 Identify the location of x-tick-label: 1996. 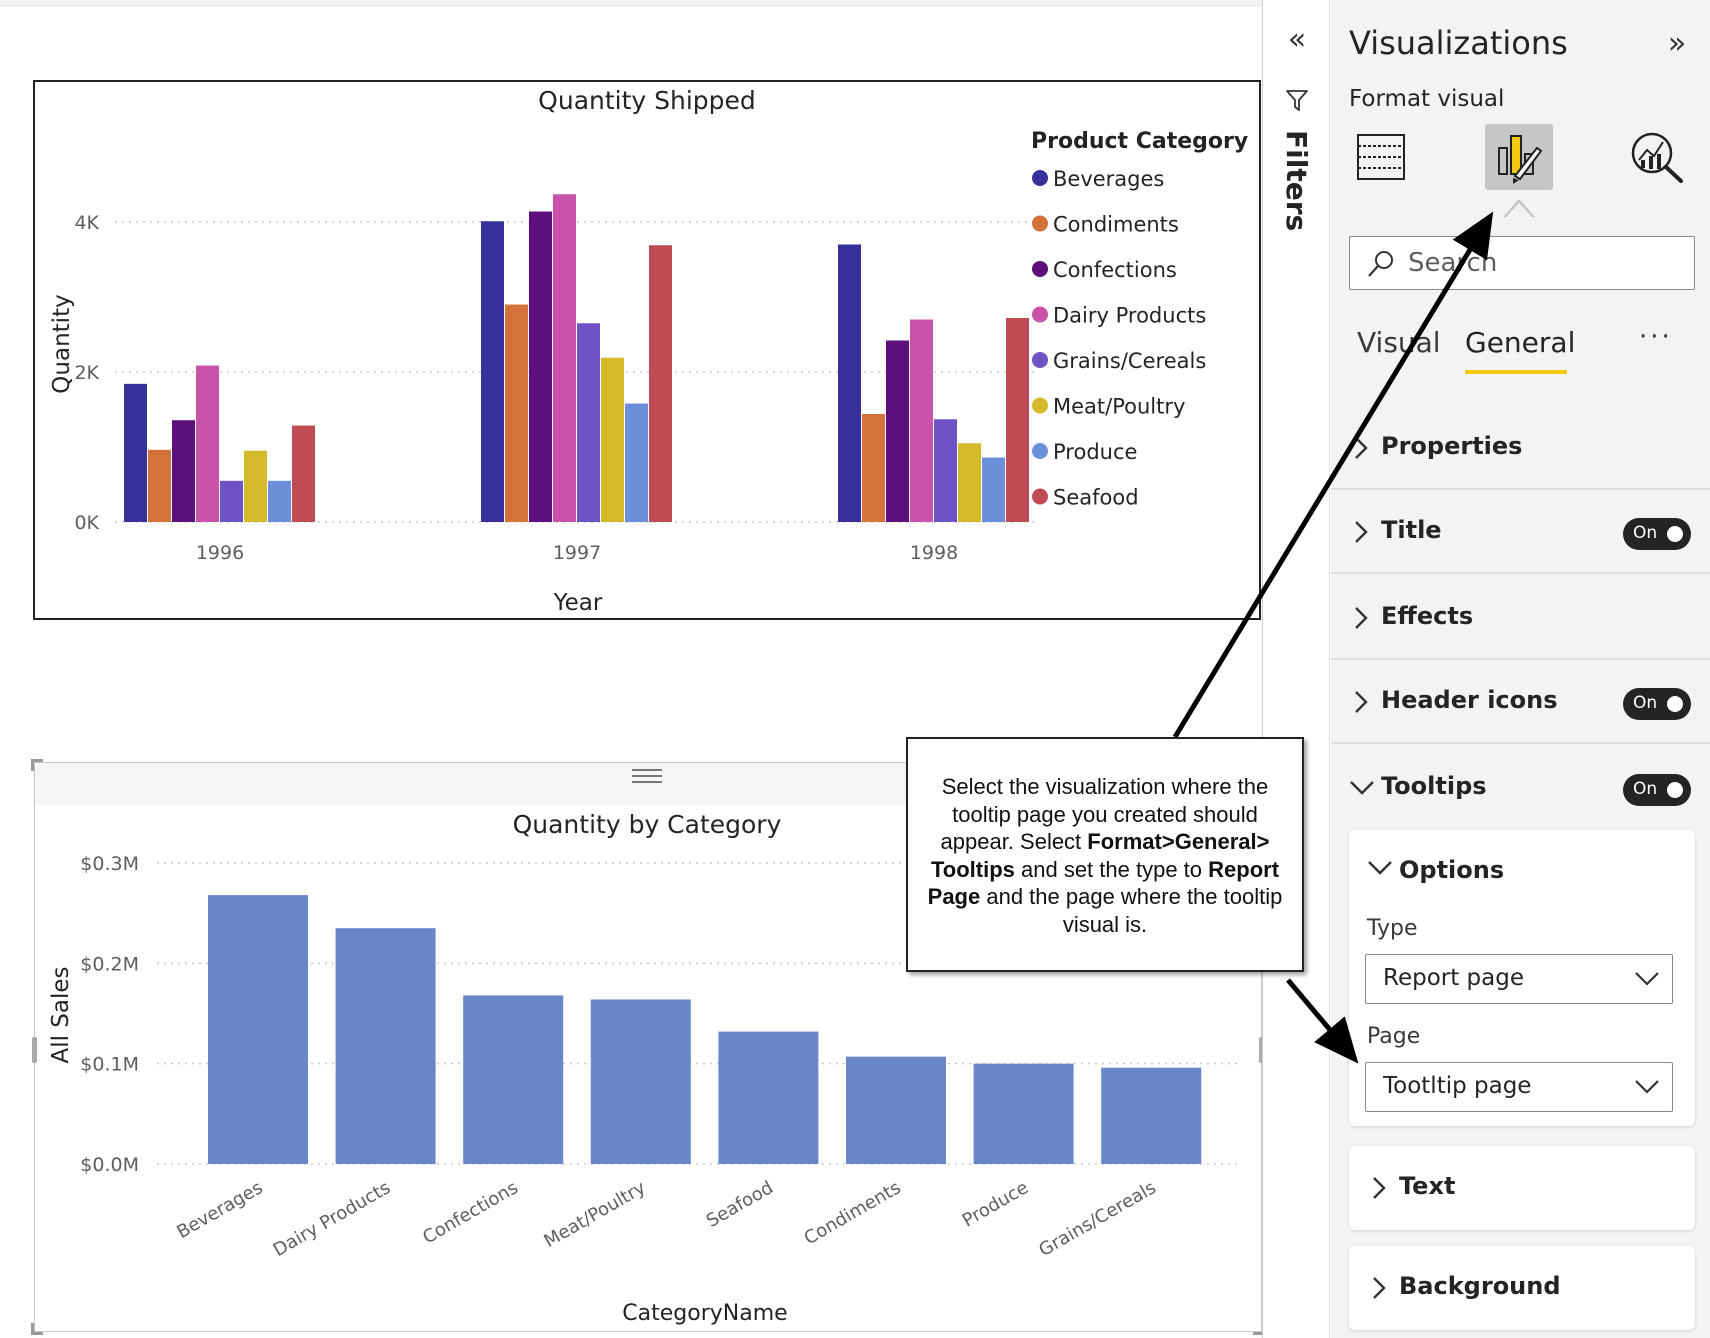
(220, 553).